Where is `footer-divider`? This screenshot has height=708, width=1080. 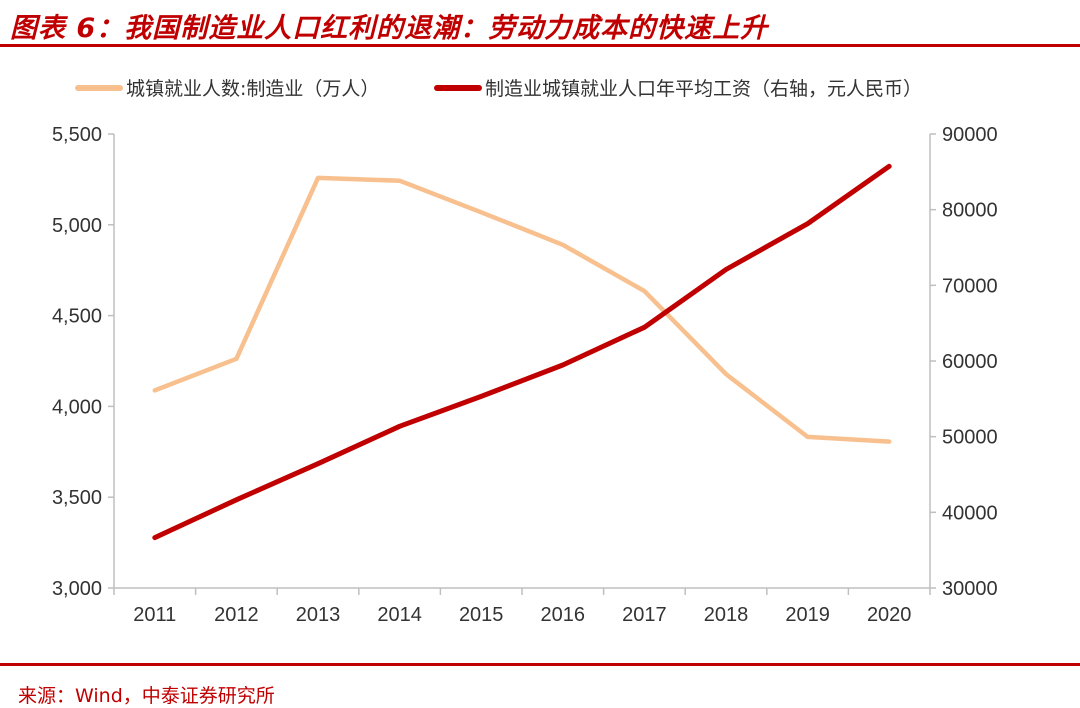
footer-divider is located at coordinates (540, 664).